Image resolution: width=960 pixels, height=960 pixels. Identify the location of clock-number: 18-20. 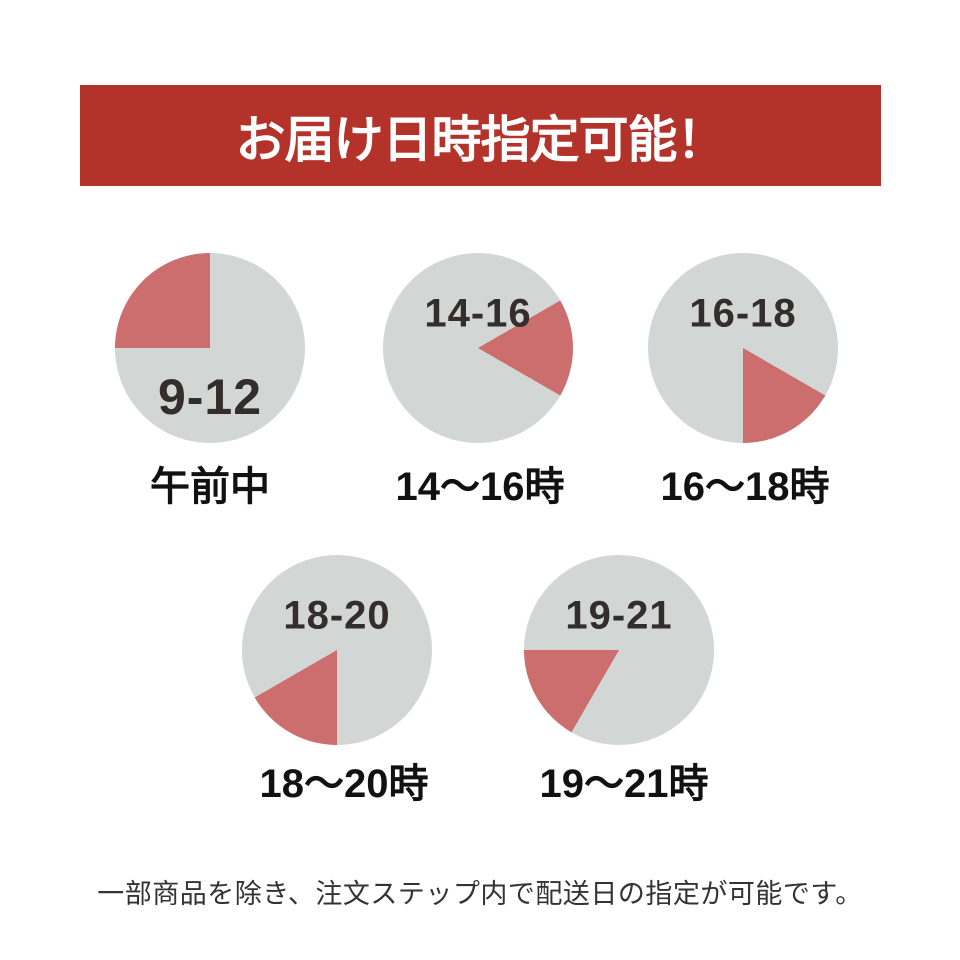
(337, 615).